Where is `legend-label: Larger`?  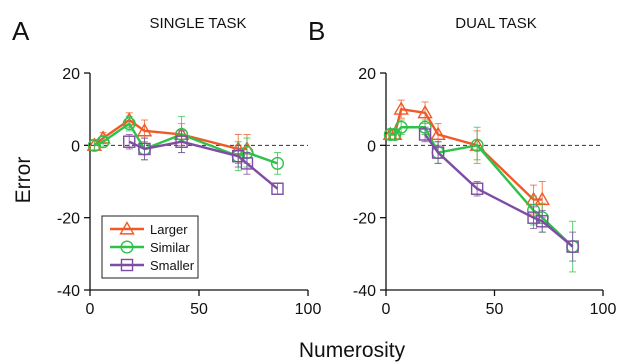
legend-label: Larger is located at coordinates (169, 229).